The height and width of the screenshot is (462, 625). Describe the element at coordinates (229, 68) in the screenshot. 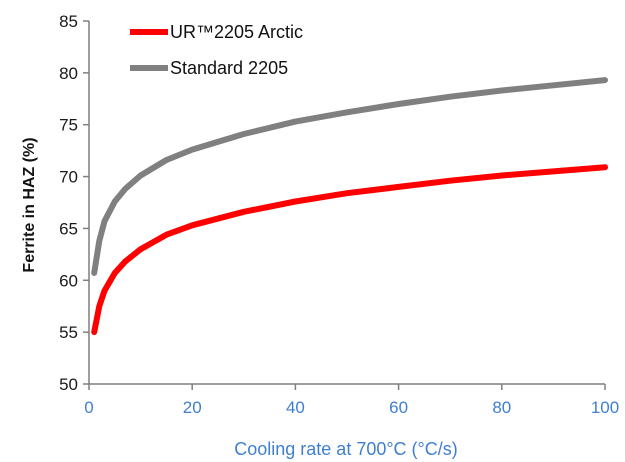

I see `legend-label-standard-2205: Standard 2205` at that location.